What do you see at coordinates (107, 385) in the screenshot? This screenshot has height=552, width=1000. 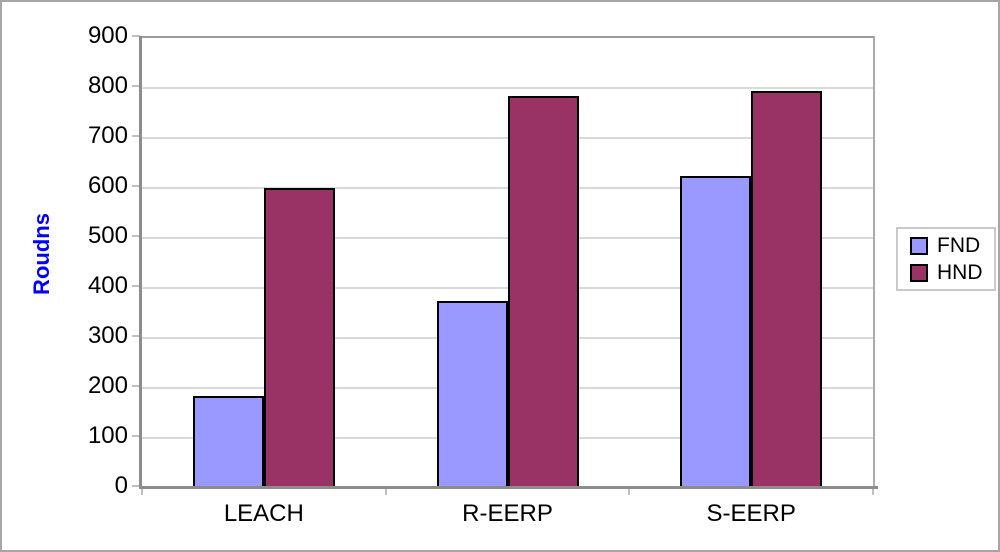 I see `y-tick-label-200: 200` at bounding box center [107, 385].